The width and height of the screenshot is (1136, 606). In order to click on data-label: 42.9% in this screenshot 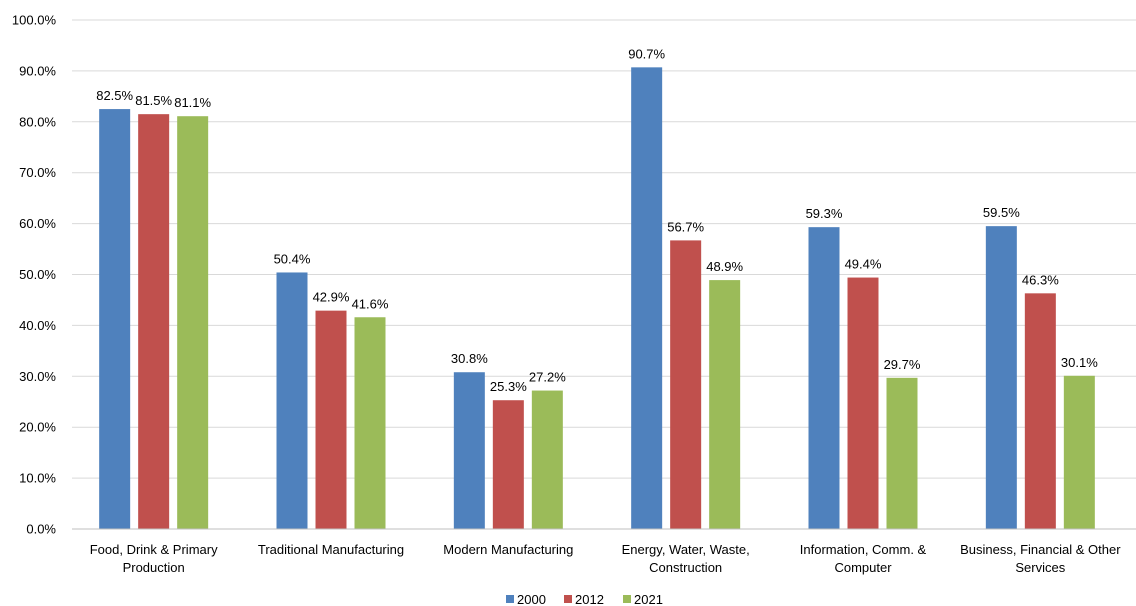, I will do `click(331, 297)`.